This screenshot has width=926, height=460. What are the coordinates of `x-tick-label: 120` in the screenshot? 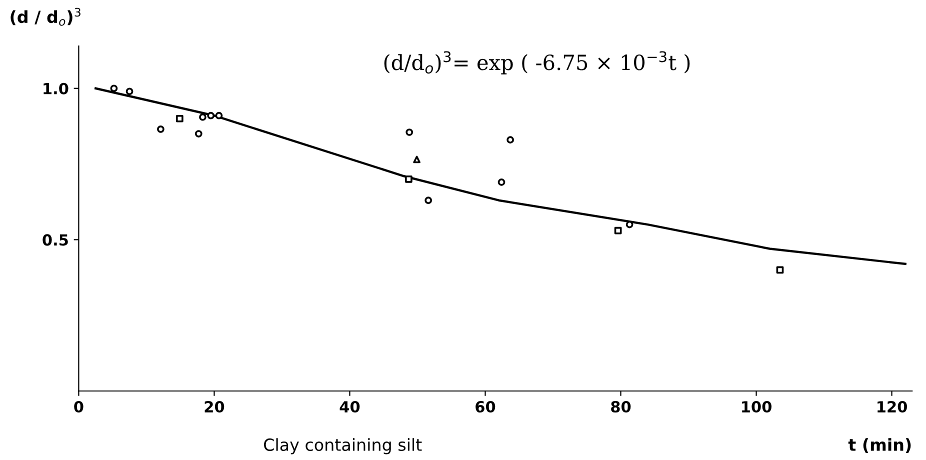 It's located at (892, 406).